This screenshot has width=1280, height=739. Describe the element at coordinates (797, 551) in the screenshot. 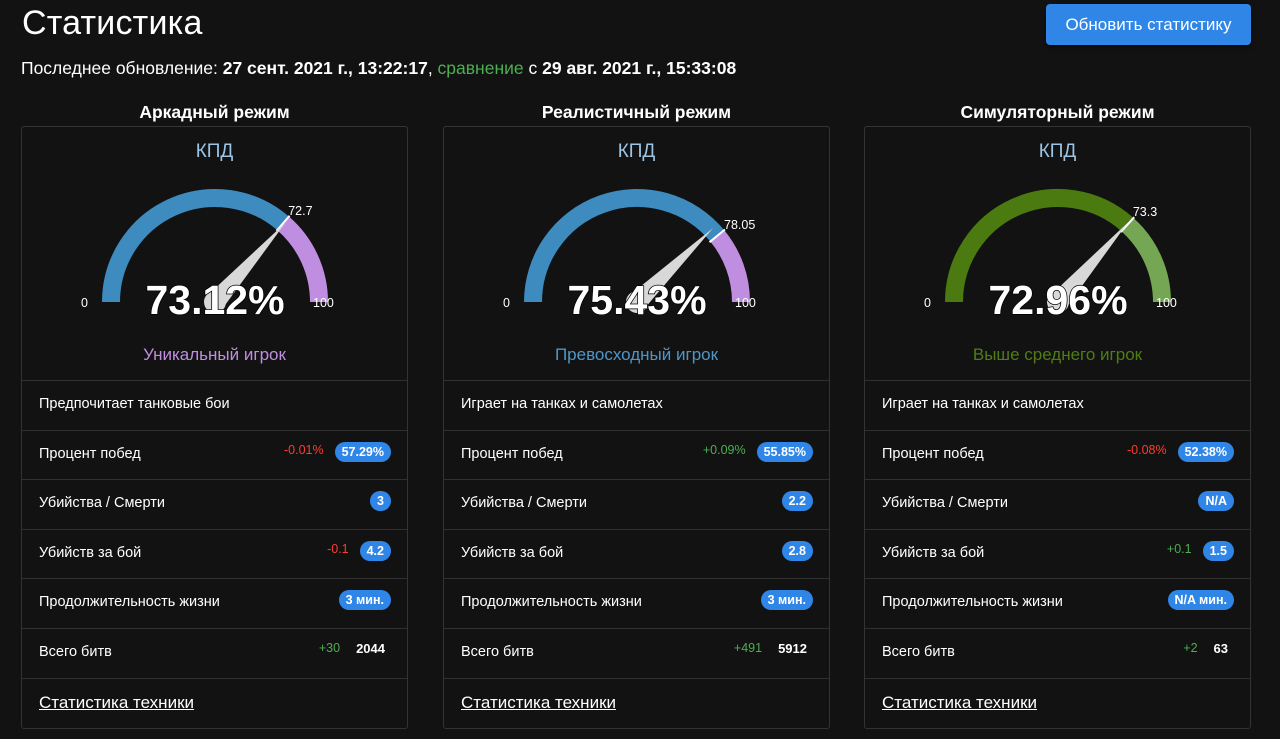

I see `stat-value-badge: 2.8` at that location.